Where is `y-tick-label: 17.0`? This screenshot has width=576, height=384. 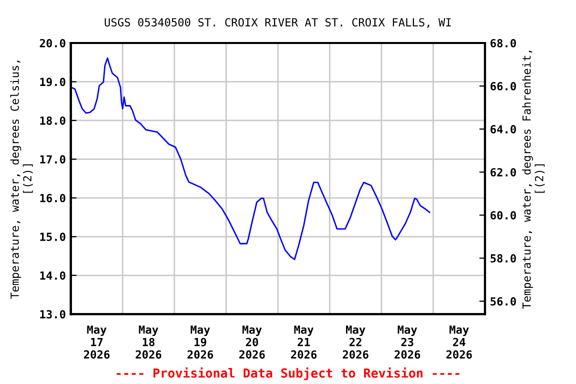
y-tick-label: 17.0 is located at coordinates (53, 159).